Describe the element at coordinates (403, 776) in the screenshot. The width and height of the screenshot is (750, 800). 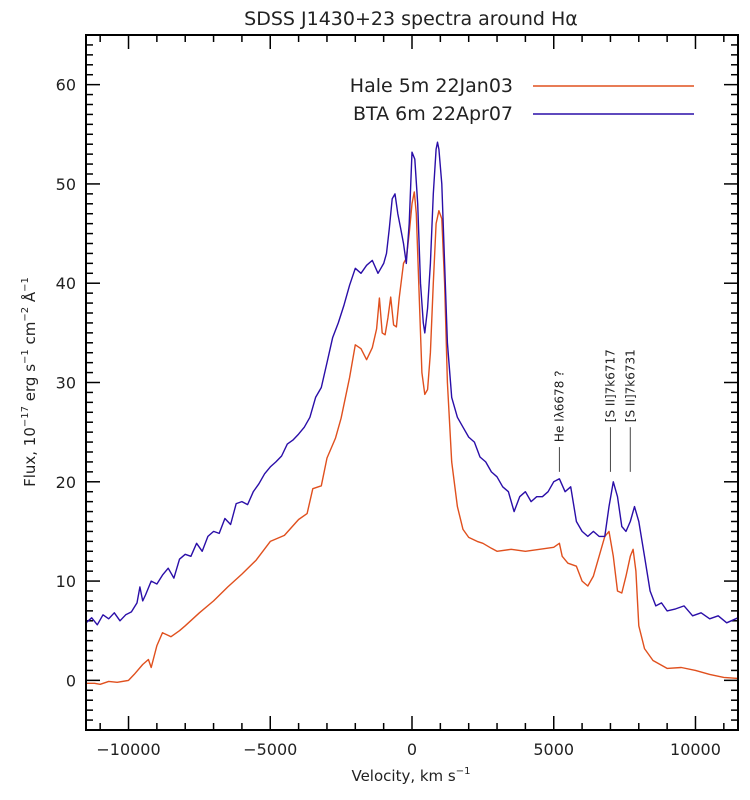
I see `x-axis-label-text: Velocity, km s` at that location.